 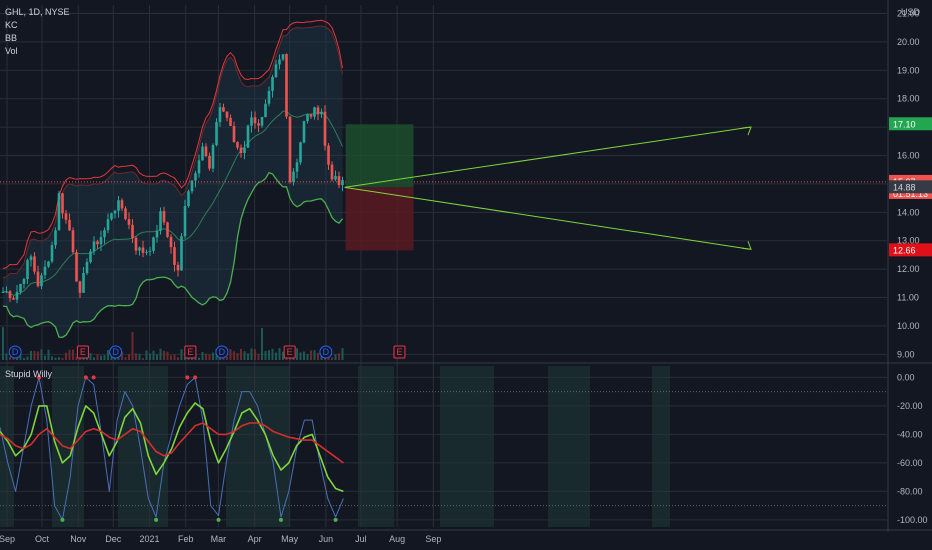 What do you see at coordinates (78, 539) in the screenshot?
I see `time-tick-label: Nov` at bounding box center [78, 539].